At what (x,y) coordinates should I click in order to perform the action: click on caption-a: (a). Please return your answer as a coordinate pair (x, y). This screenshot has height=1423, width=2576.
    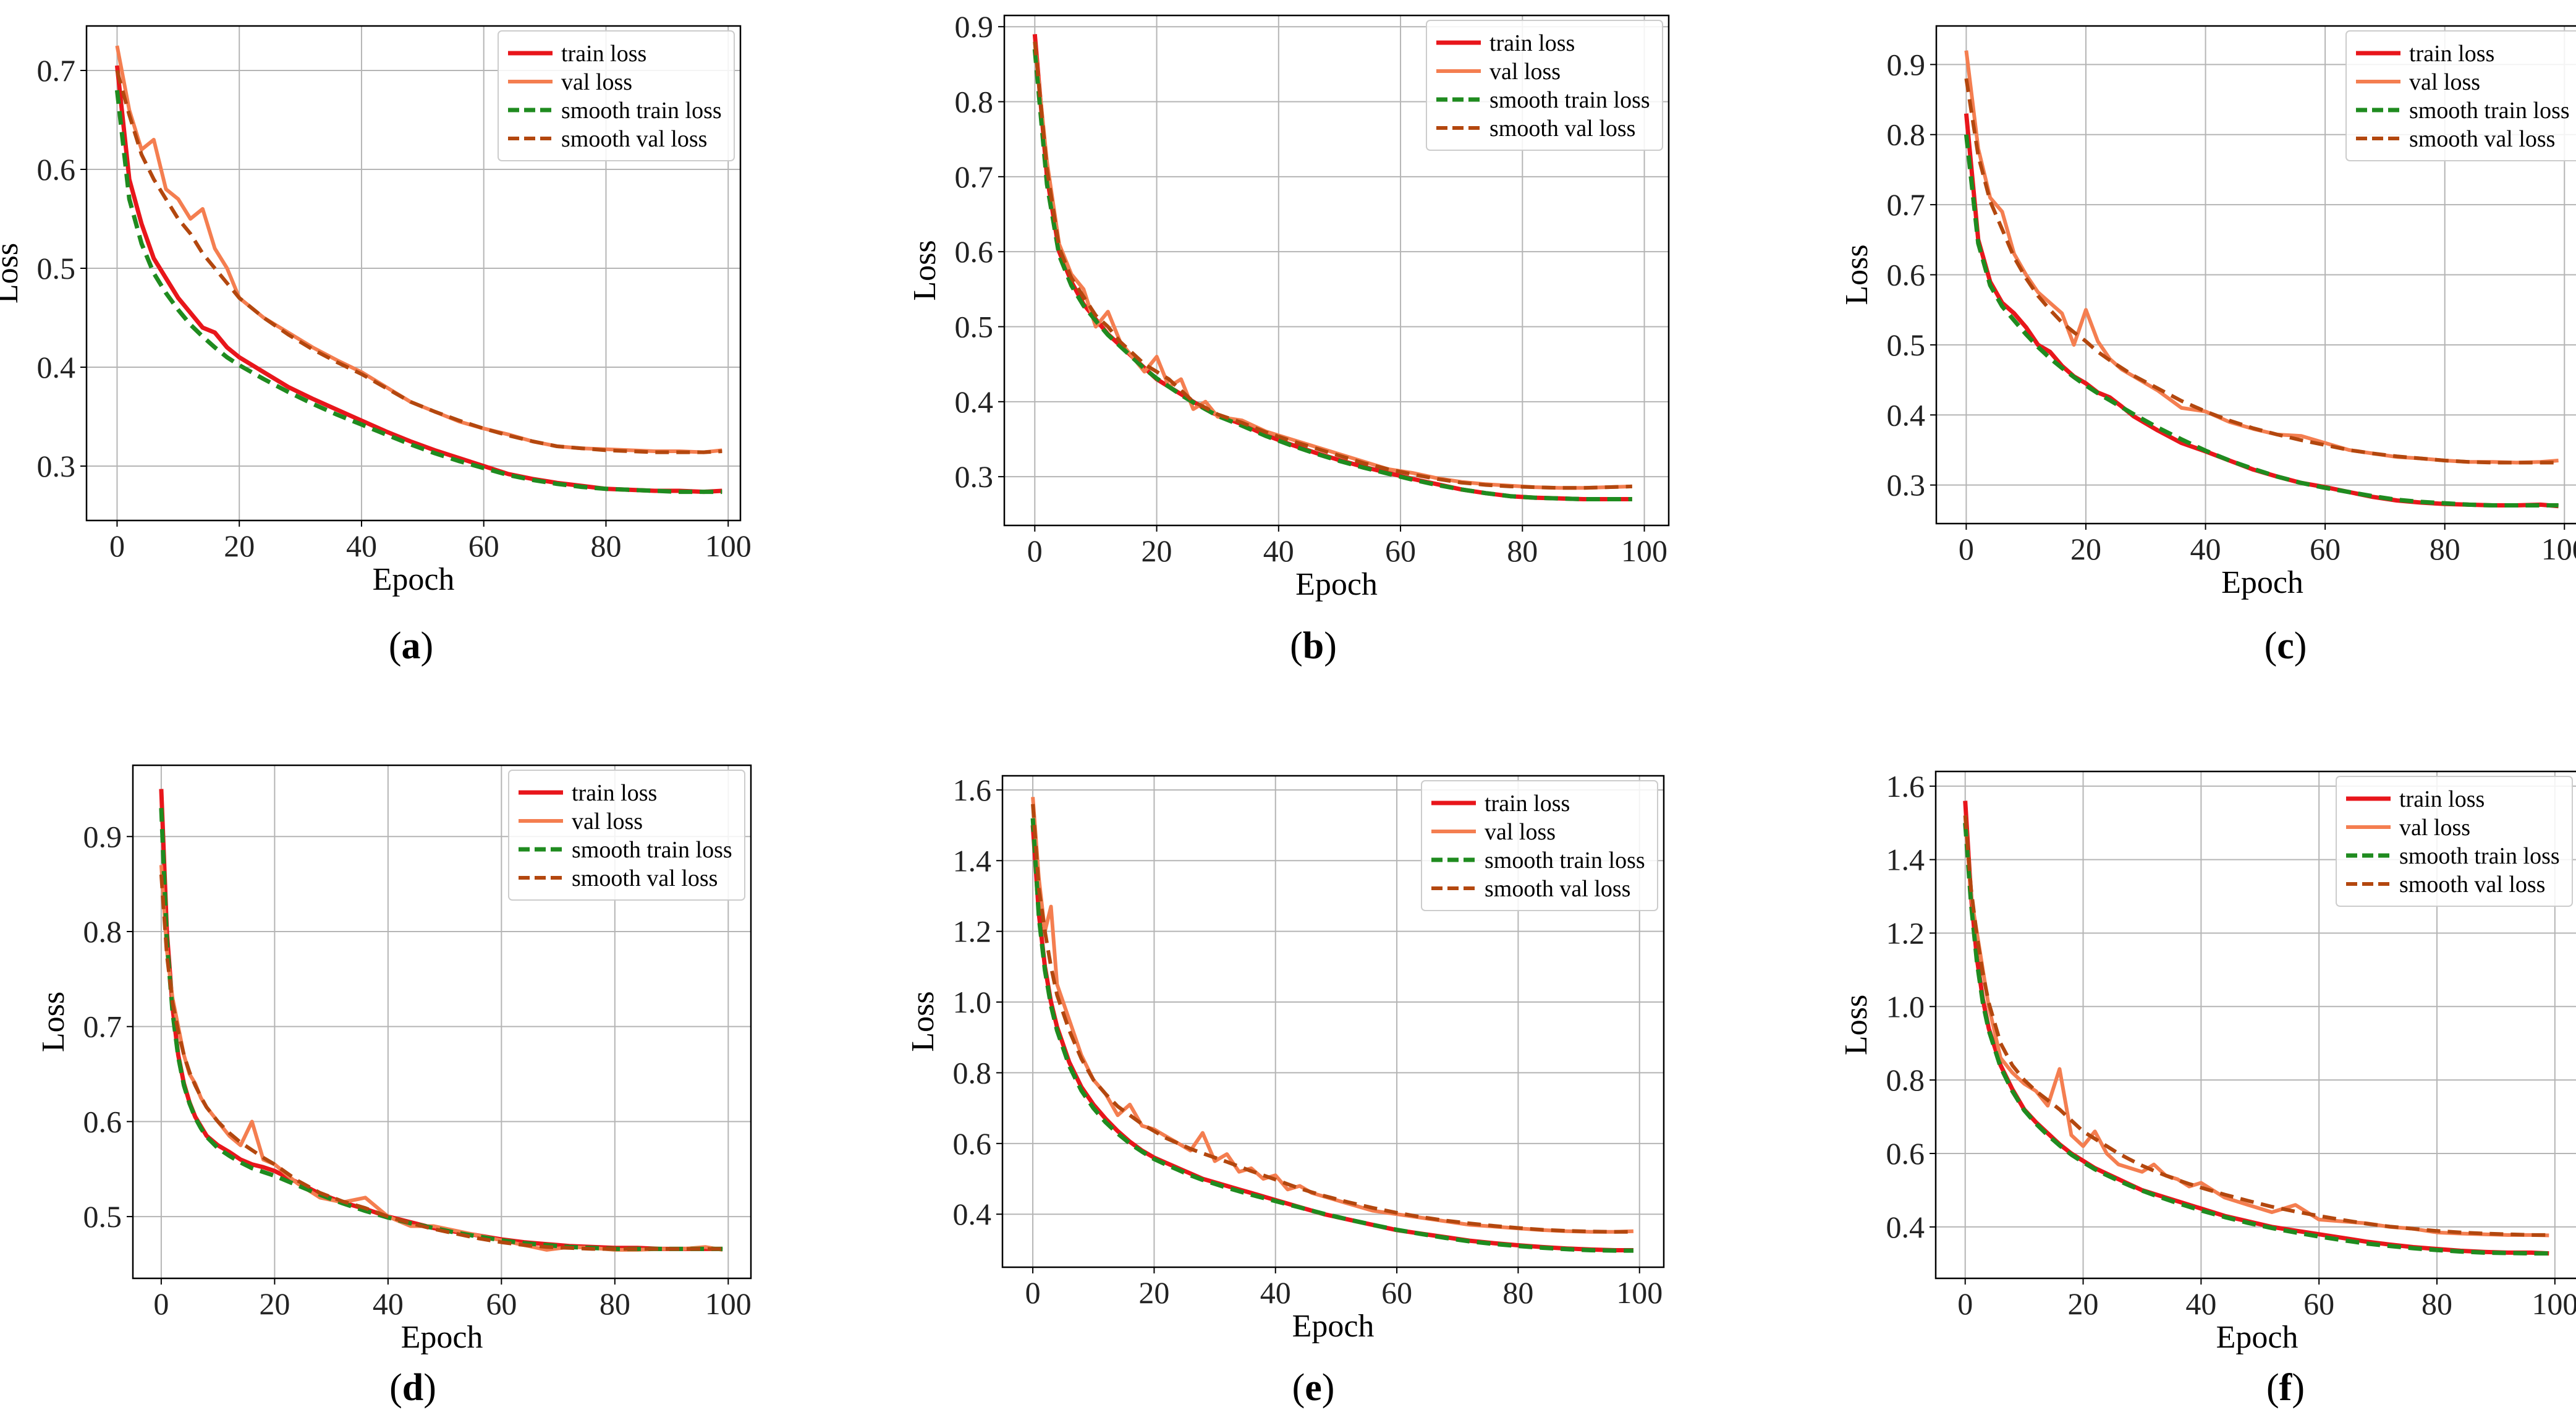
    Looking at the image, I should click on (411, 646).